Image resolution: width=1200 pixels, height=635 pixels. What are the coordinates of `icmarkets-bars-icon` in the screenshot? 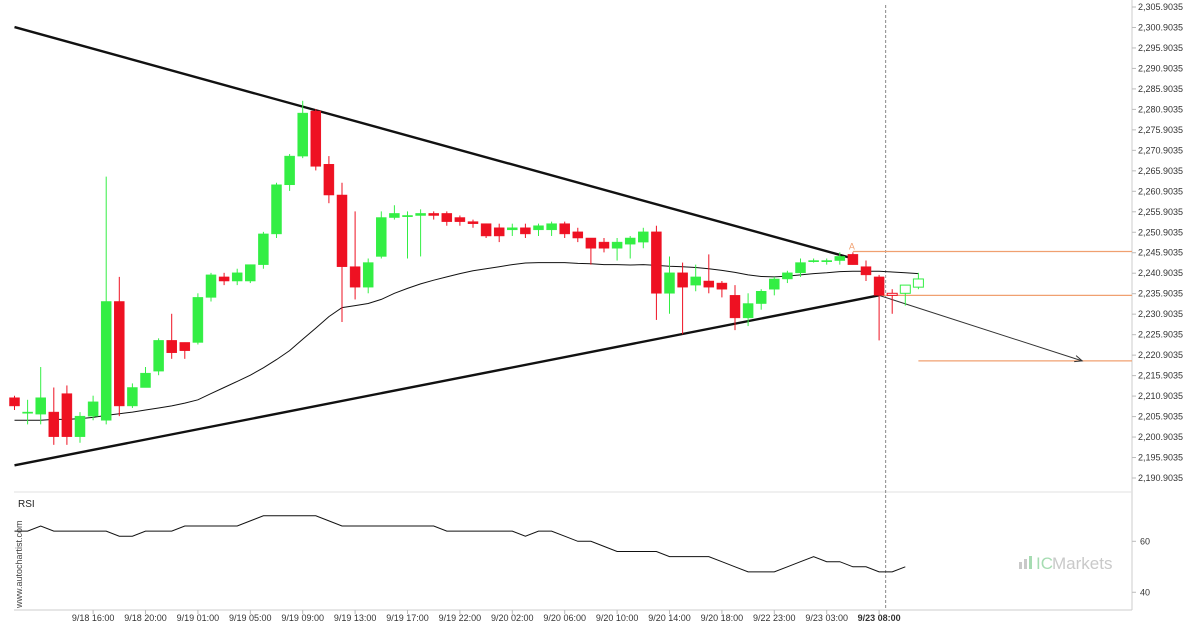 It's located at (1025, 562).